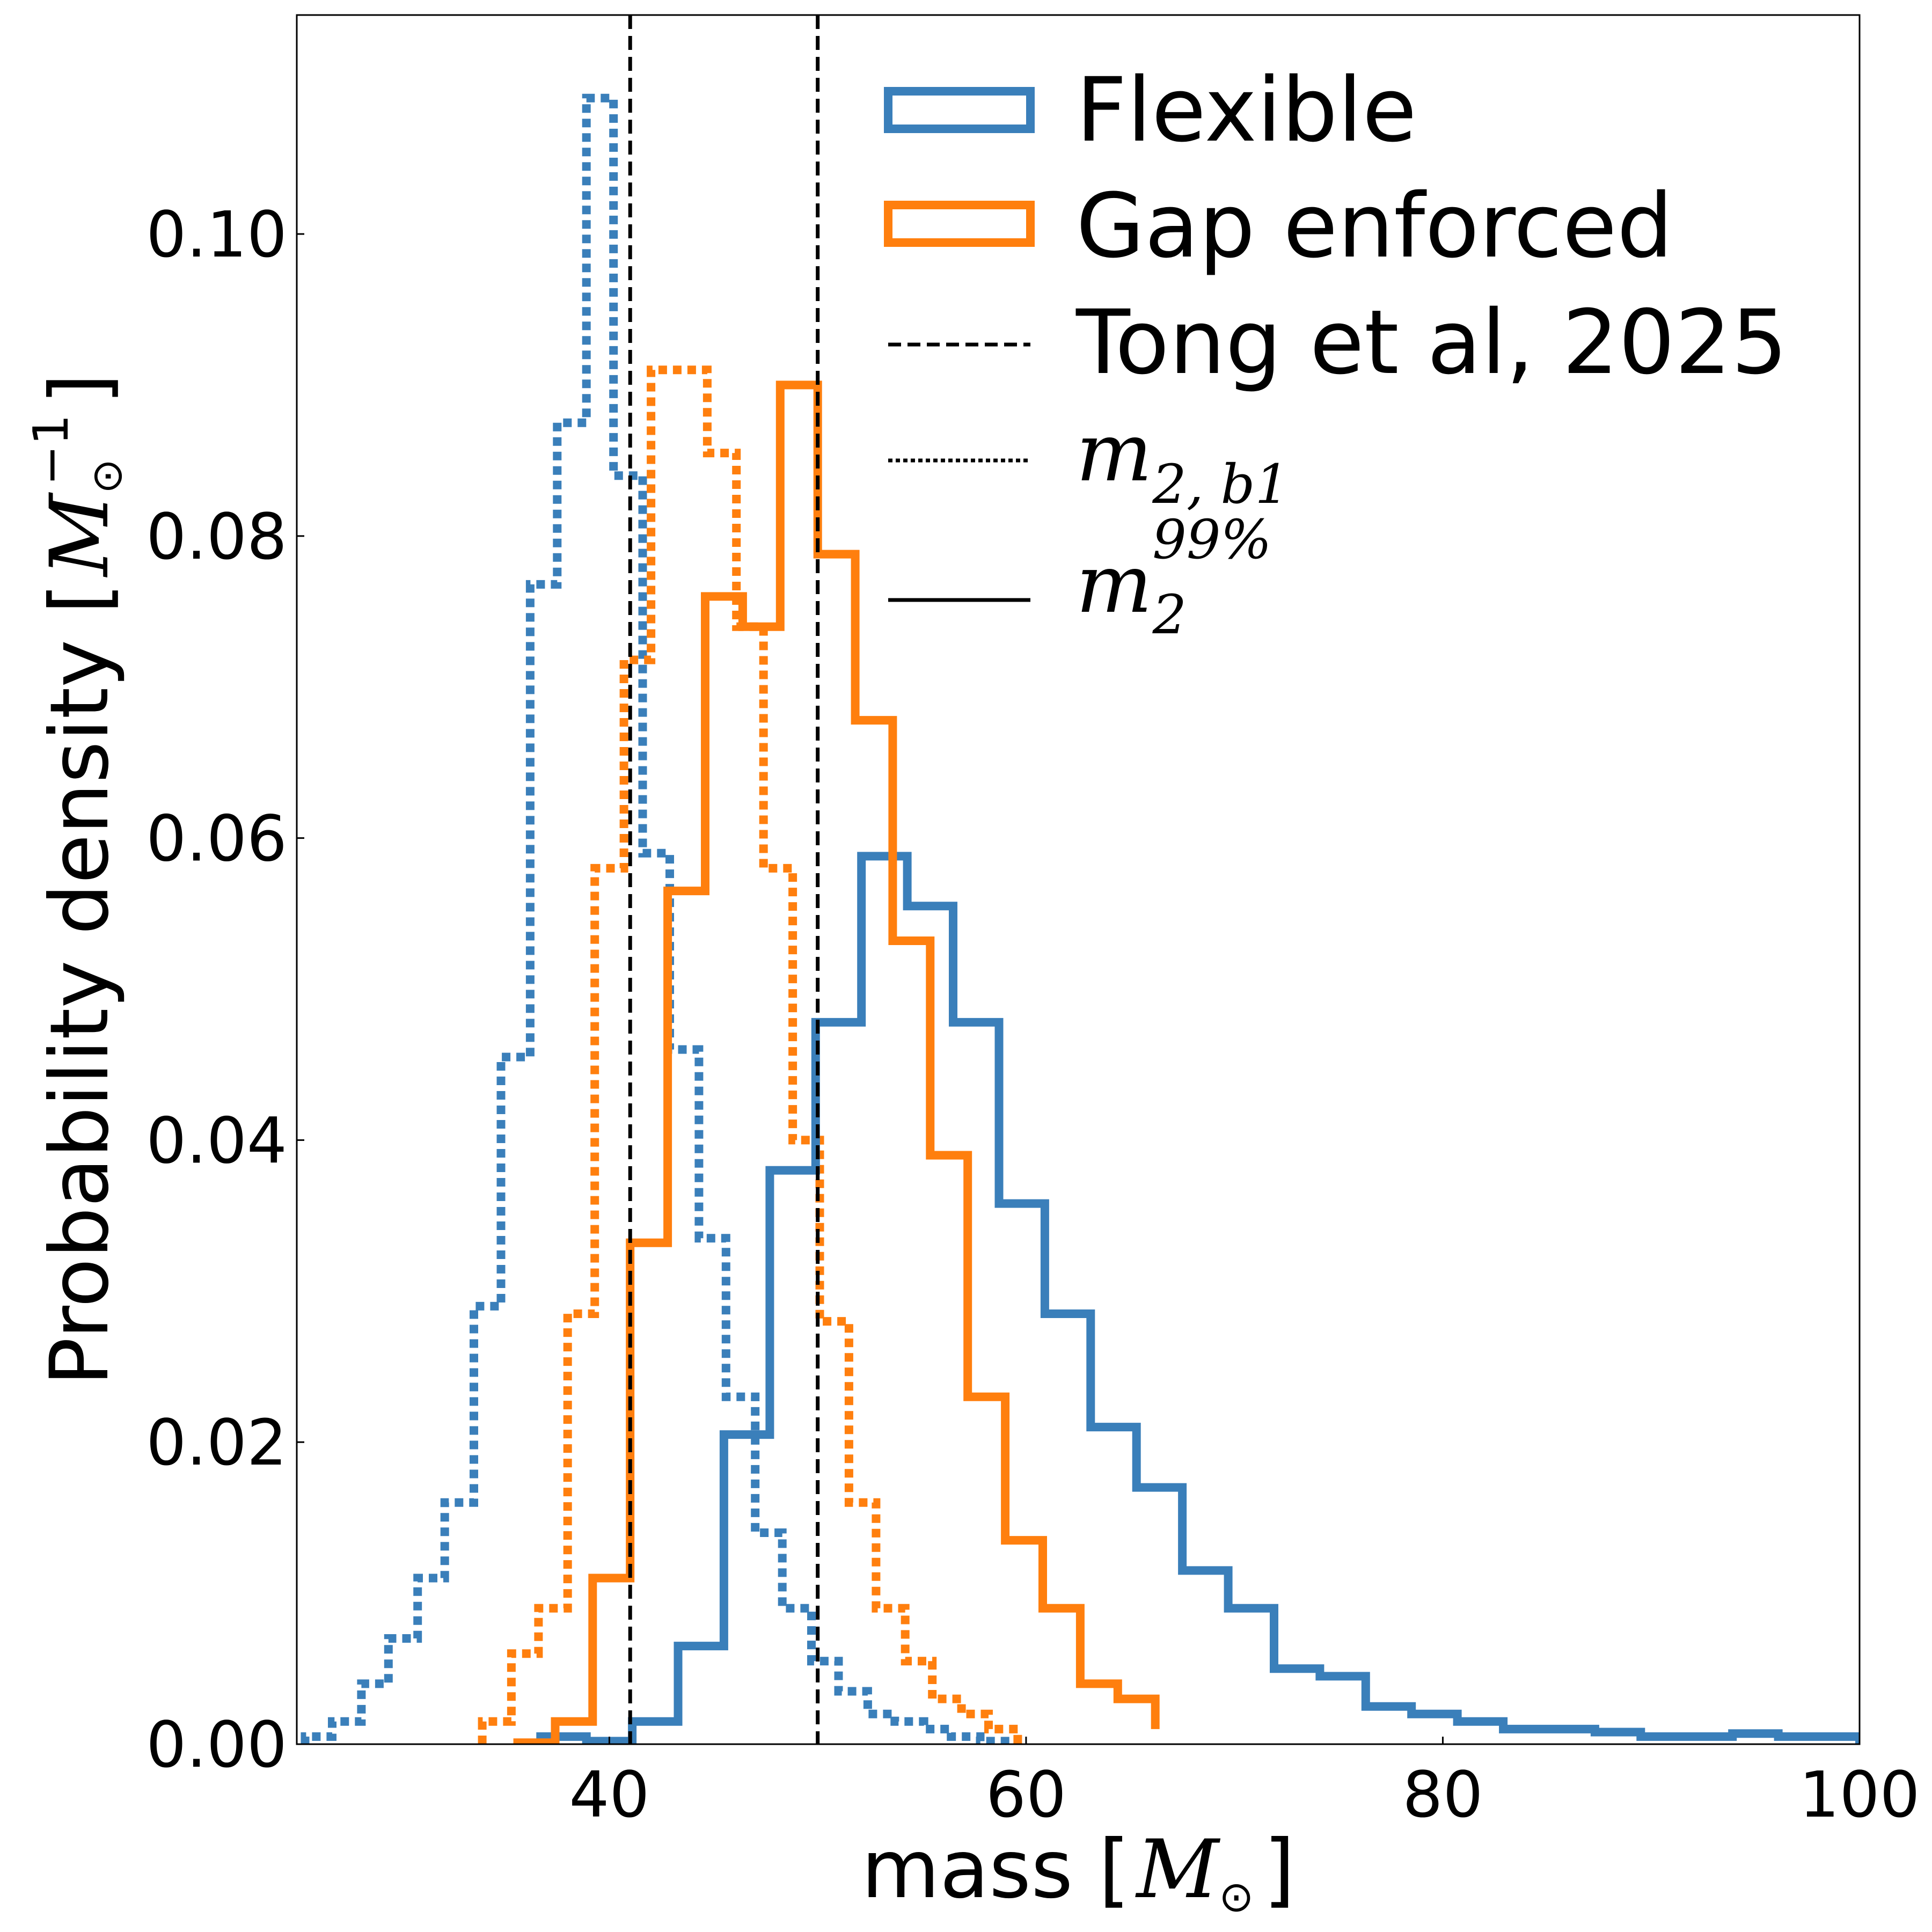 This screenshot has height=1932, width=1932. Describe the element at coordinates (1374, 225) in the screenshot. I see `legend-label-gap-enforced: Gap enforced` at that location.